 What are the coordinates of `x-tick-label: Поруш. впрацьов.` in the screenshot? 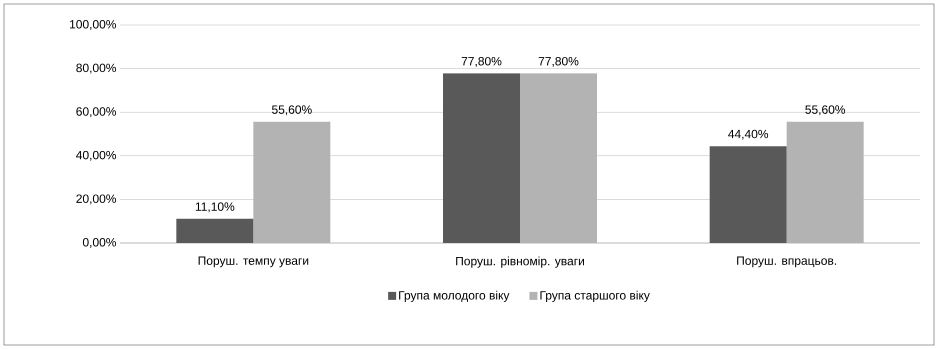 It's located at (786, 262).